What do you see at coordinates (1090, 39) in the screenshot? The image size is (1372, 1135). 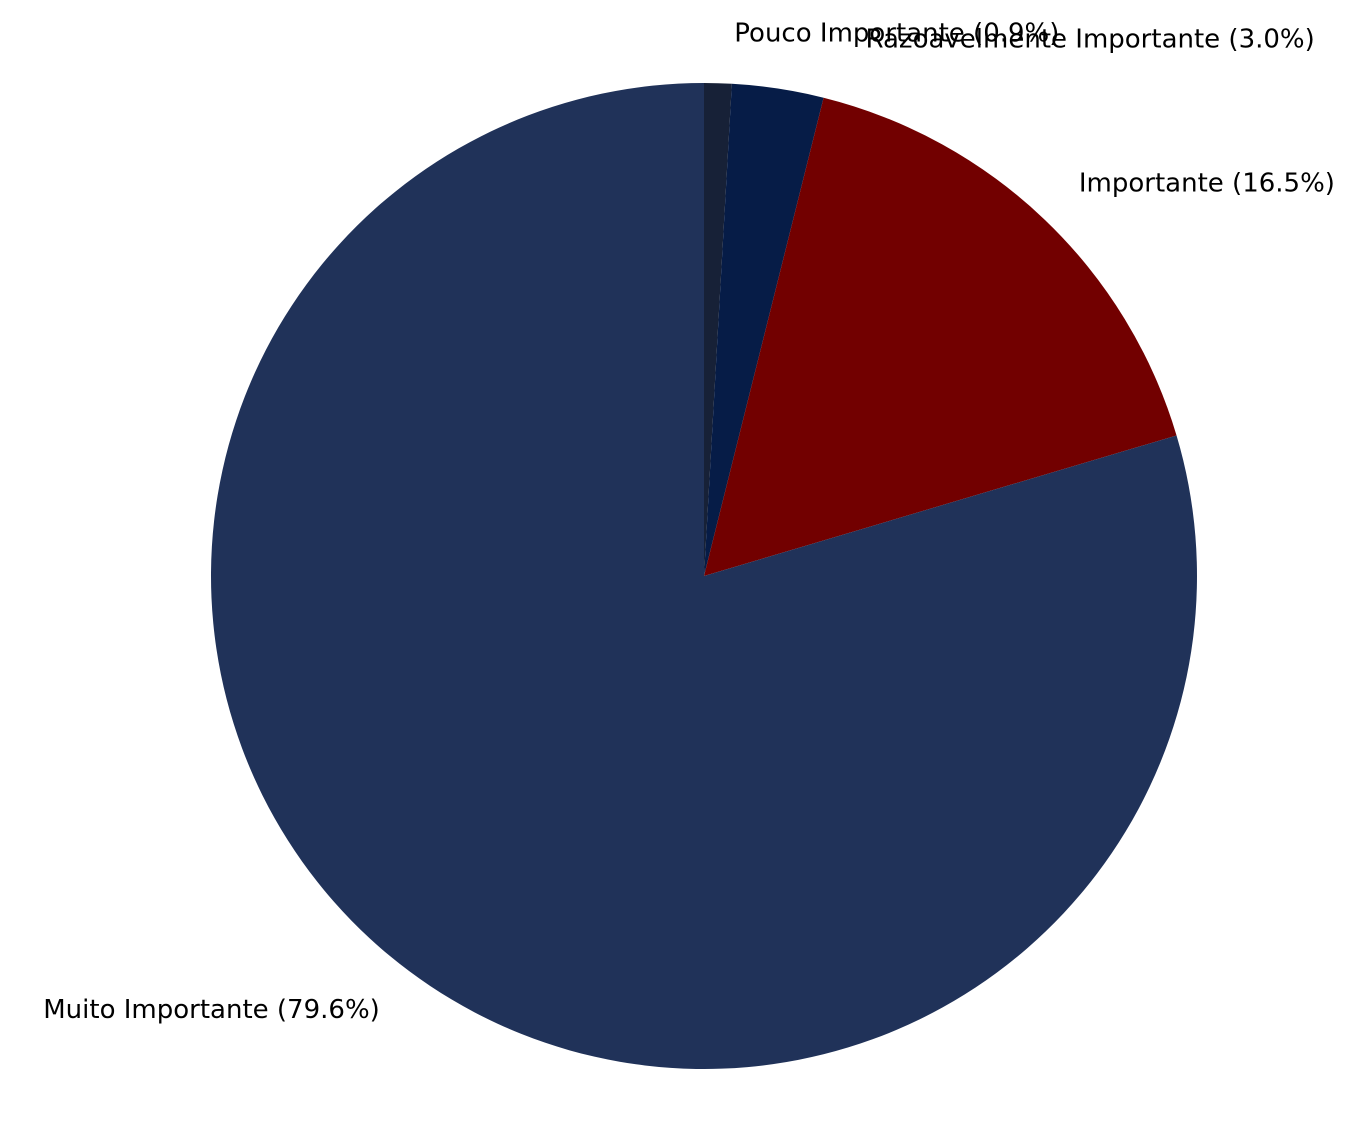 I see `pie-label-1: Razoavelmente Importante (3.0%)` at bounding box center [1090, 39].